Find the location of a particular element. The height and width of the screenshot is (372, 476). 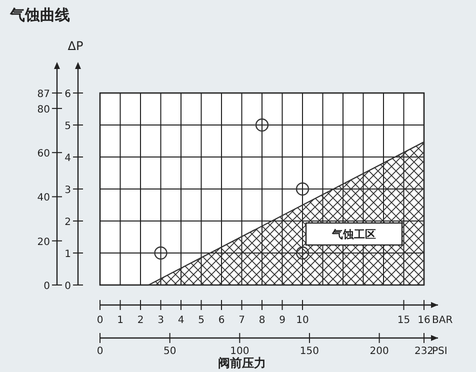

x2-tick-label: 150 is located at coordinates (310, 351).